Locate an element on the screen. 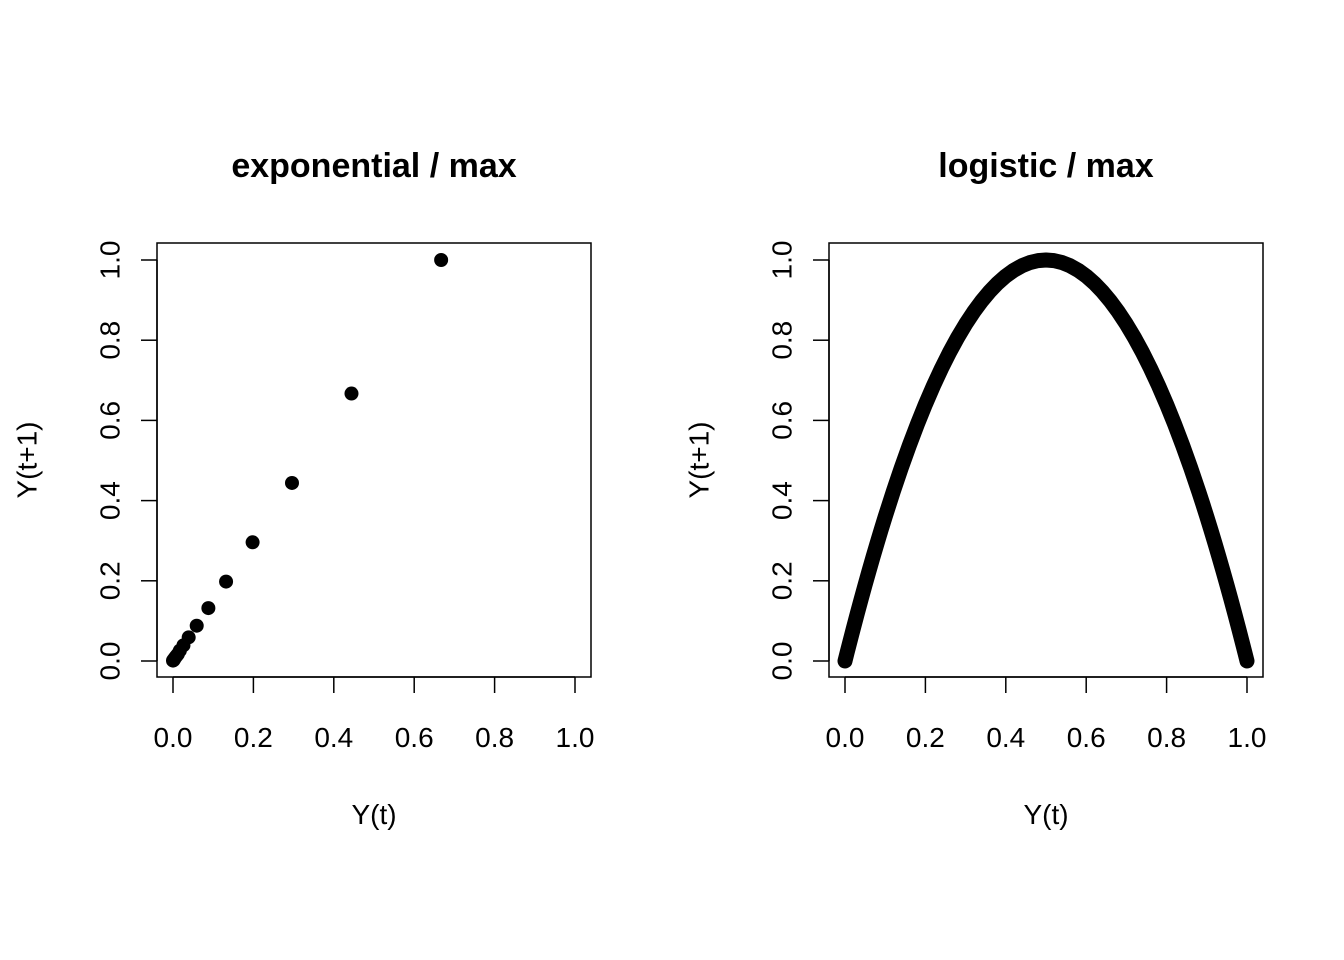 The image size is (1344, 960). series-curve is located at coordinates (1046, 460).